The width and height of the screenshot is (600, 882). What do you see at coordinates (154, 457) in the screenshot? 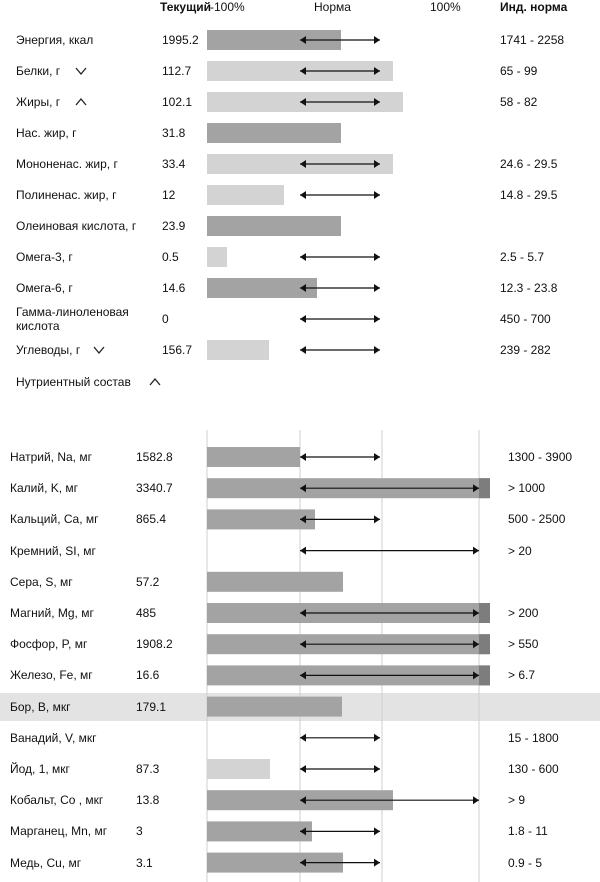
I see `current-value: 1582.8` at bounding box center [154, 457].